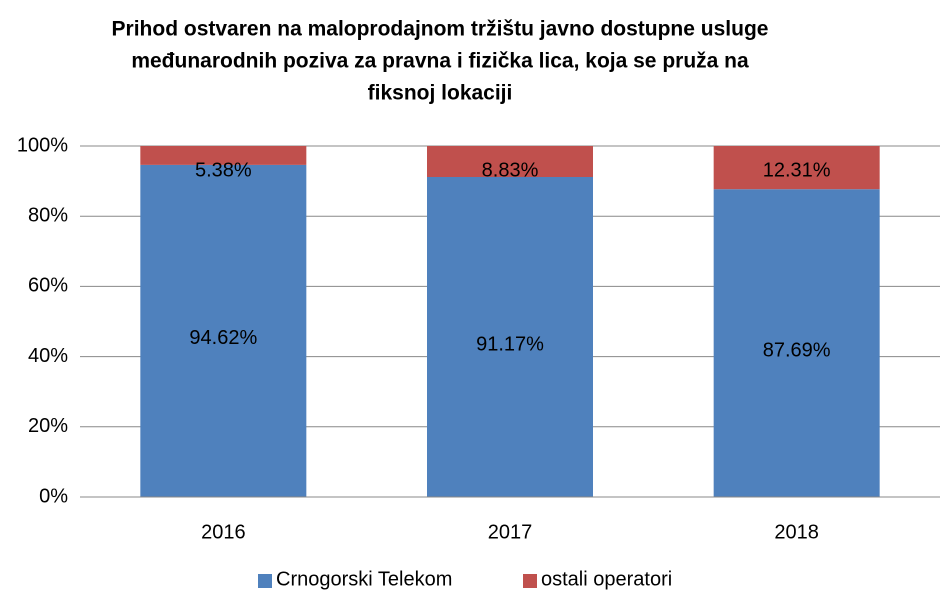 Image resolution: width=944 pixels, height=594 pixels. What do you see at coordinates (510, 170) in the screenshot?
I see `data-label: 8.83%` at bounding box center [510, 170].